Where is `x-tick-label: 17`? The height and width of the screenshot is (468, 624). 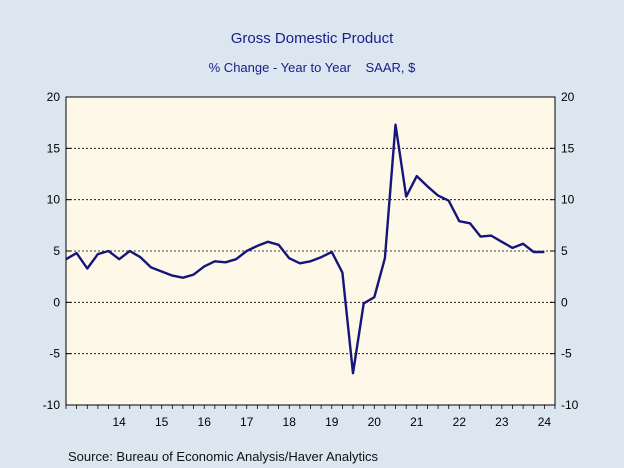
x-tick-label: 17 is located at coordinates (247, 422).